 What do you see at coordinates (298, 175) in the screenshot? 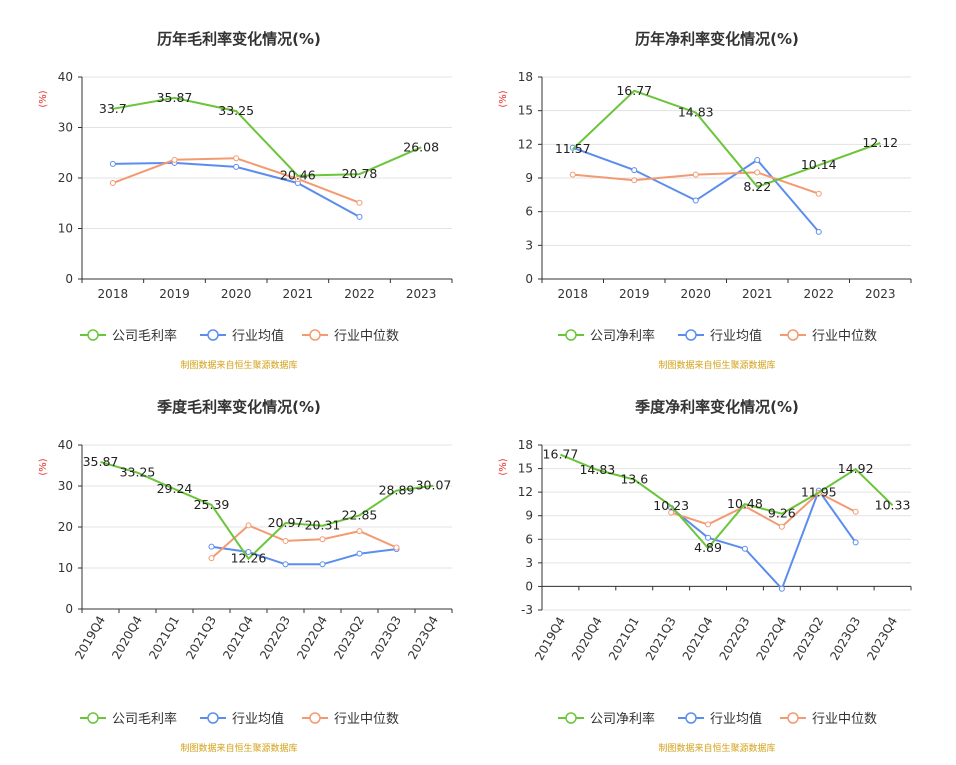
I see `data-label: 20.46` at bounding box center [298, 175].